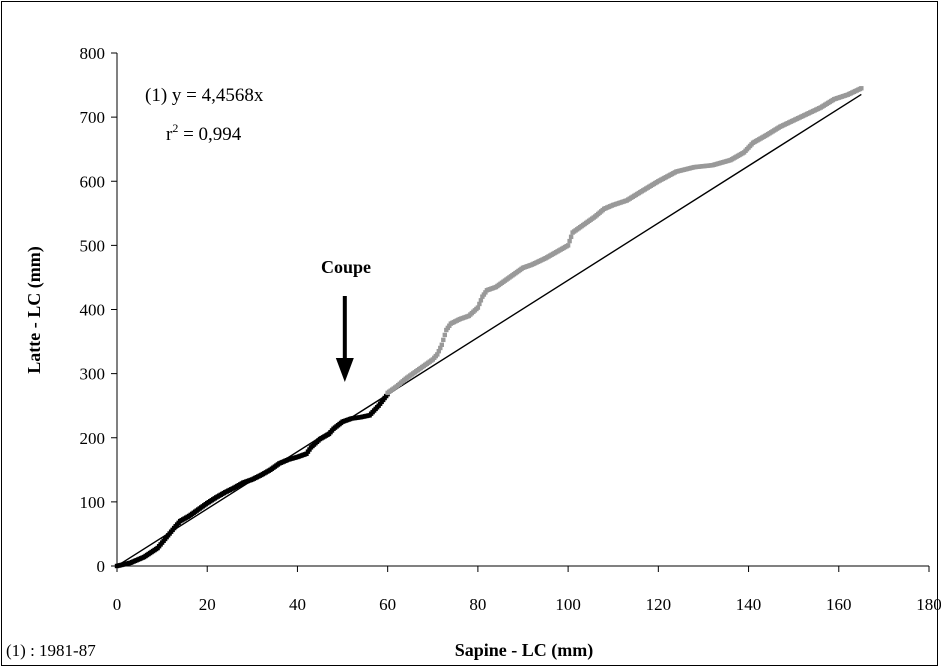 The image size is (941, 669). I want to click on y-tick-label: 300, so click(93, 374).